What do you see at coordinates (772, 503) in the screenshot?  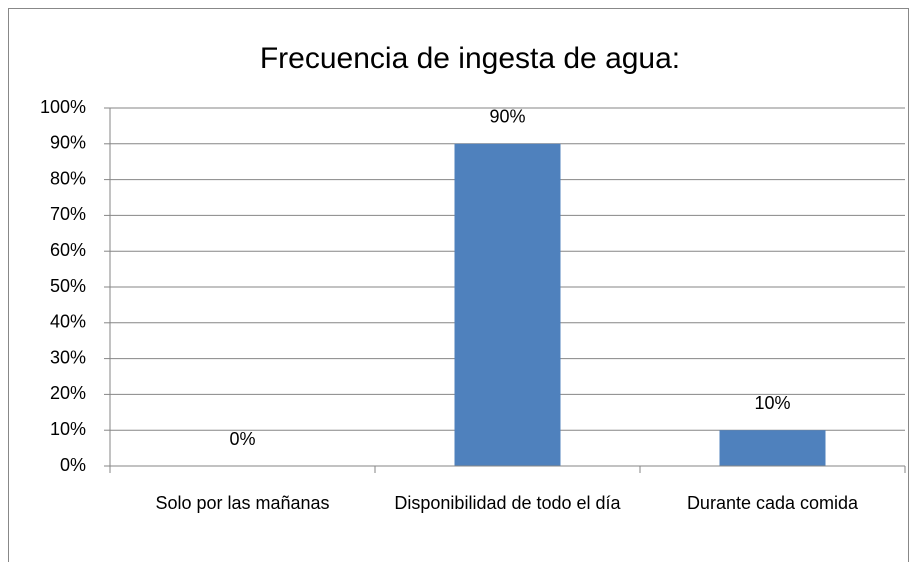 I see `x-tick-label: Durante cada comida` at bounding box center [772, 503].